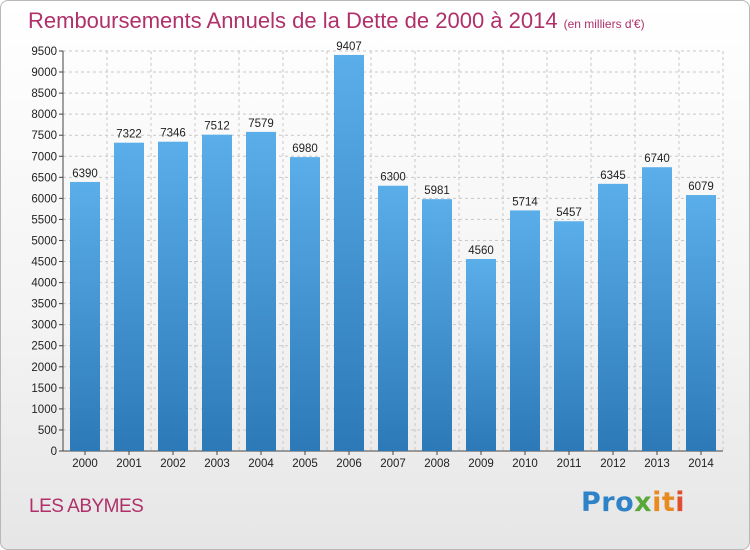  I want to click on y-tick-label: 6000, so click(44, 199).